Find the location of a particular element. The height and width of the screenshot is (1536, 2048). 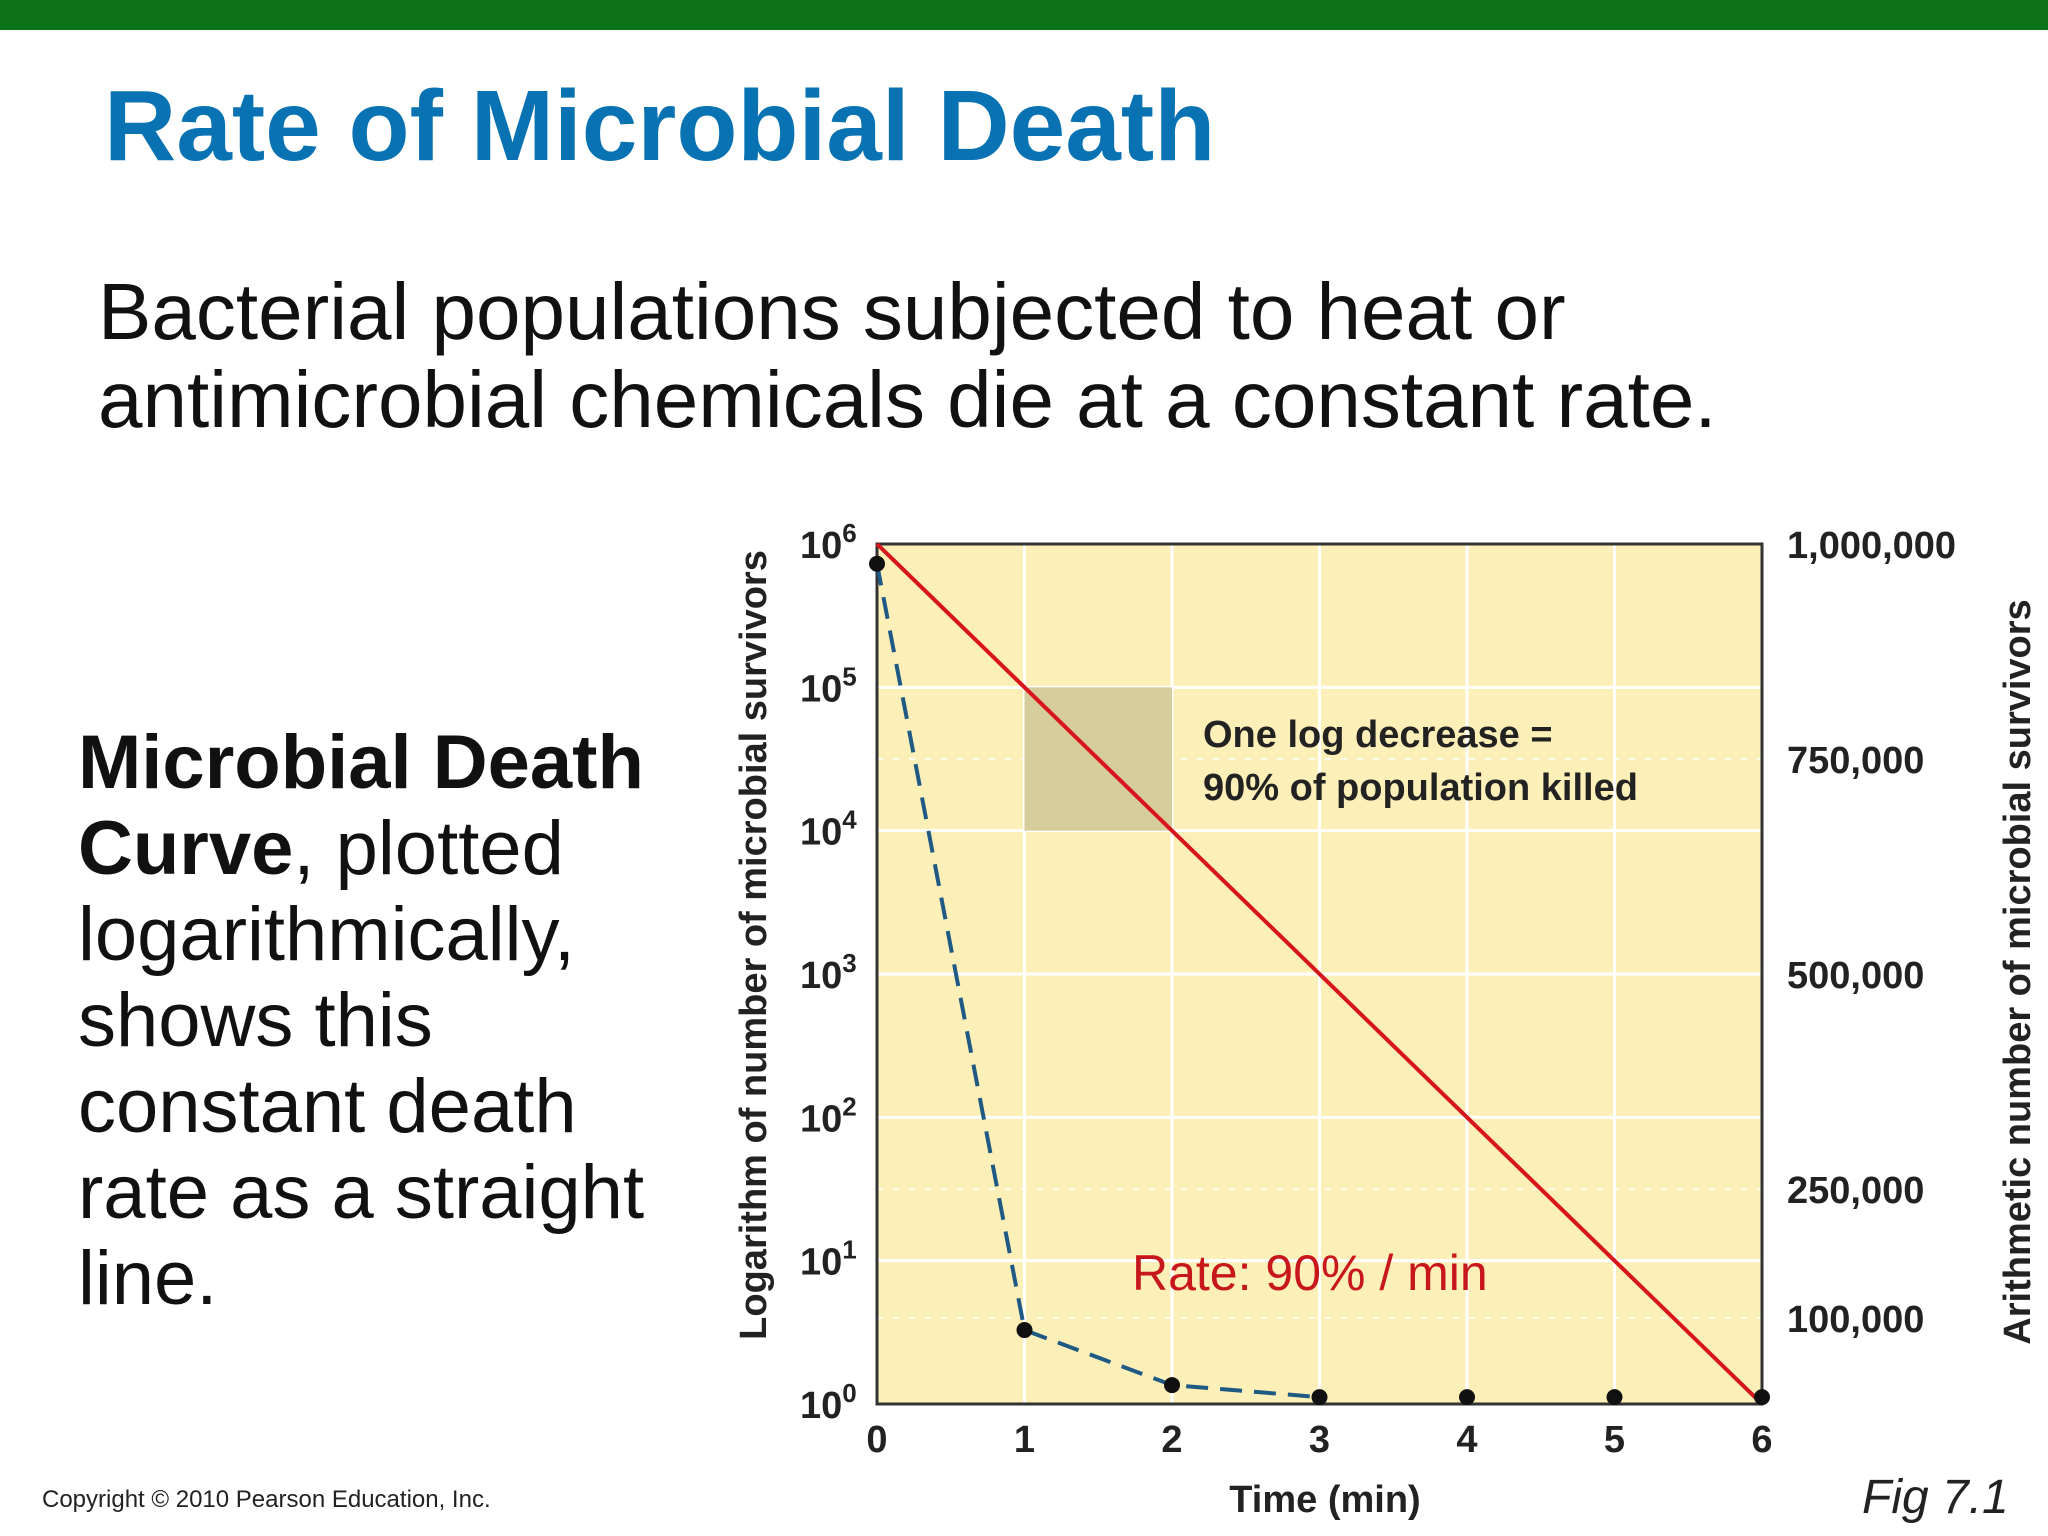

y-left-tick-label: 10⁰ is located at coordinates (828, 1402).